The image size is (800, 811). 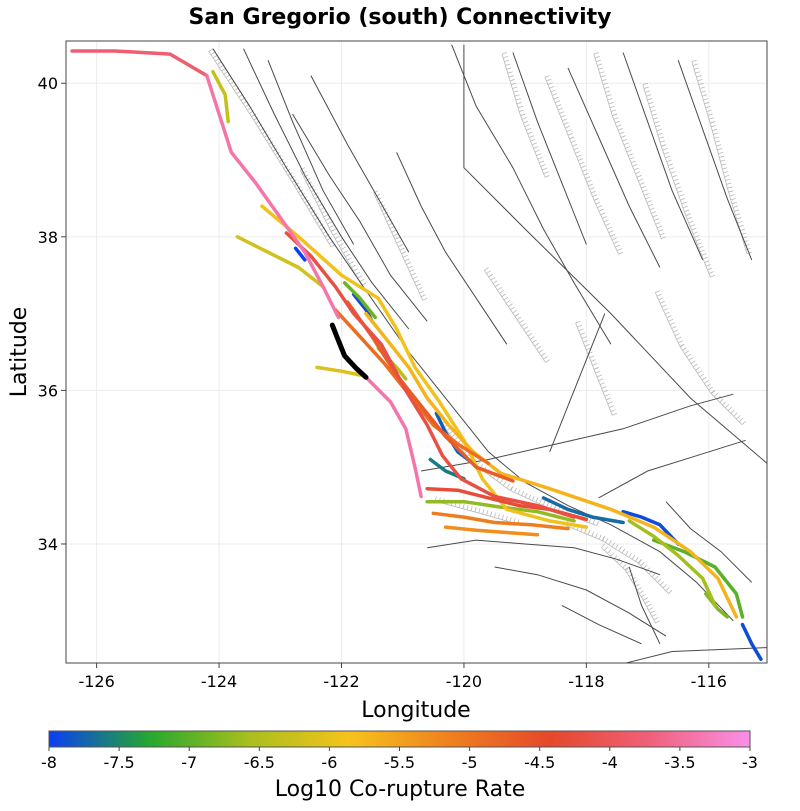 What do you see at coordinates (19, 352) in the screenshot?
I see `y-axis-label: Latitude` at bounding box center [19, 352].